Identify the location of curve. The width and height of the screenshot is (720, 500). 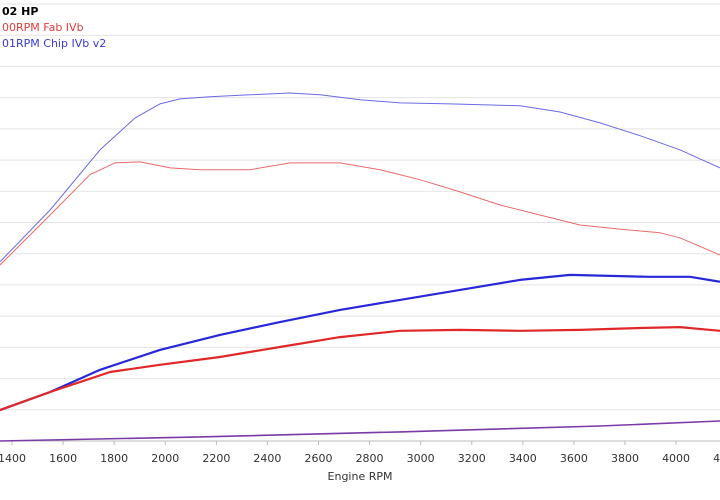
(360, 431).